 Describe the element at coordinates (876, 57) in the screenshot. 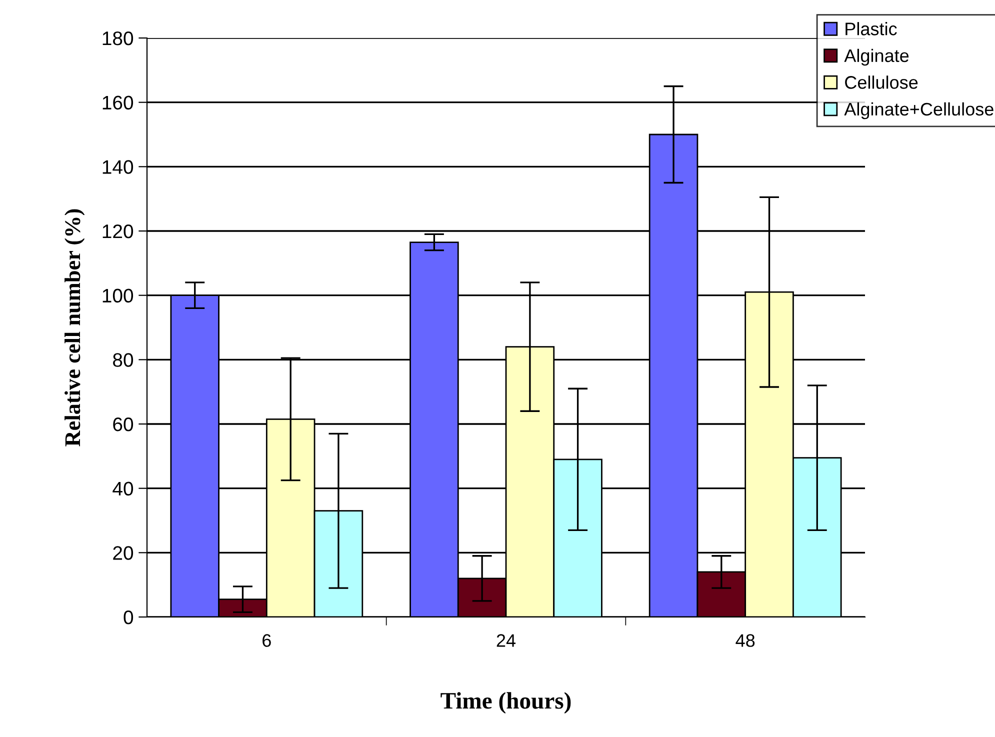

I see `legend-label: Alginate` at that location.